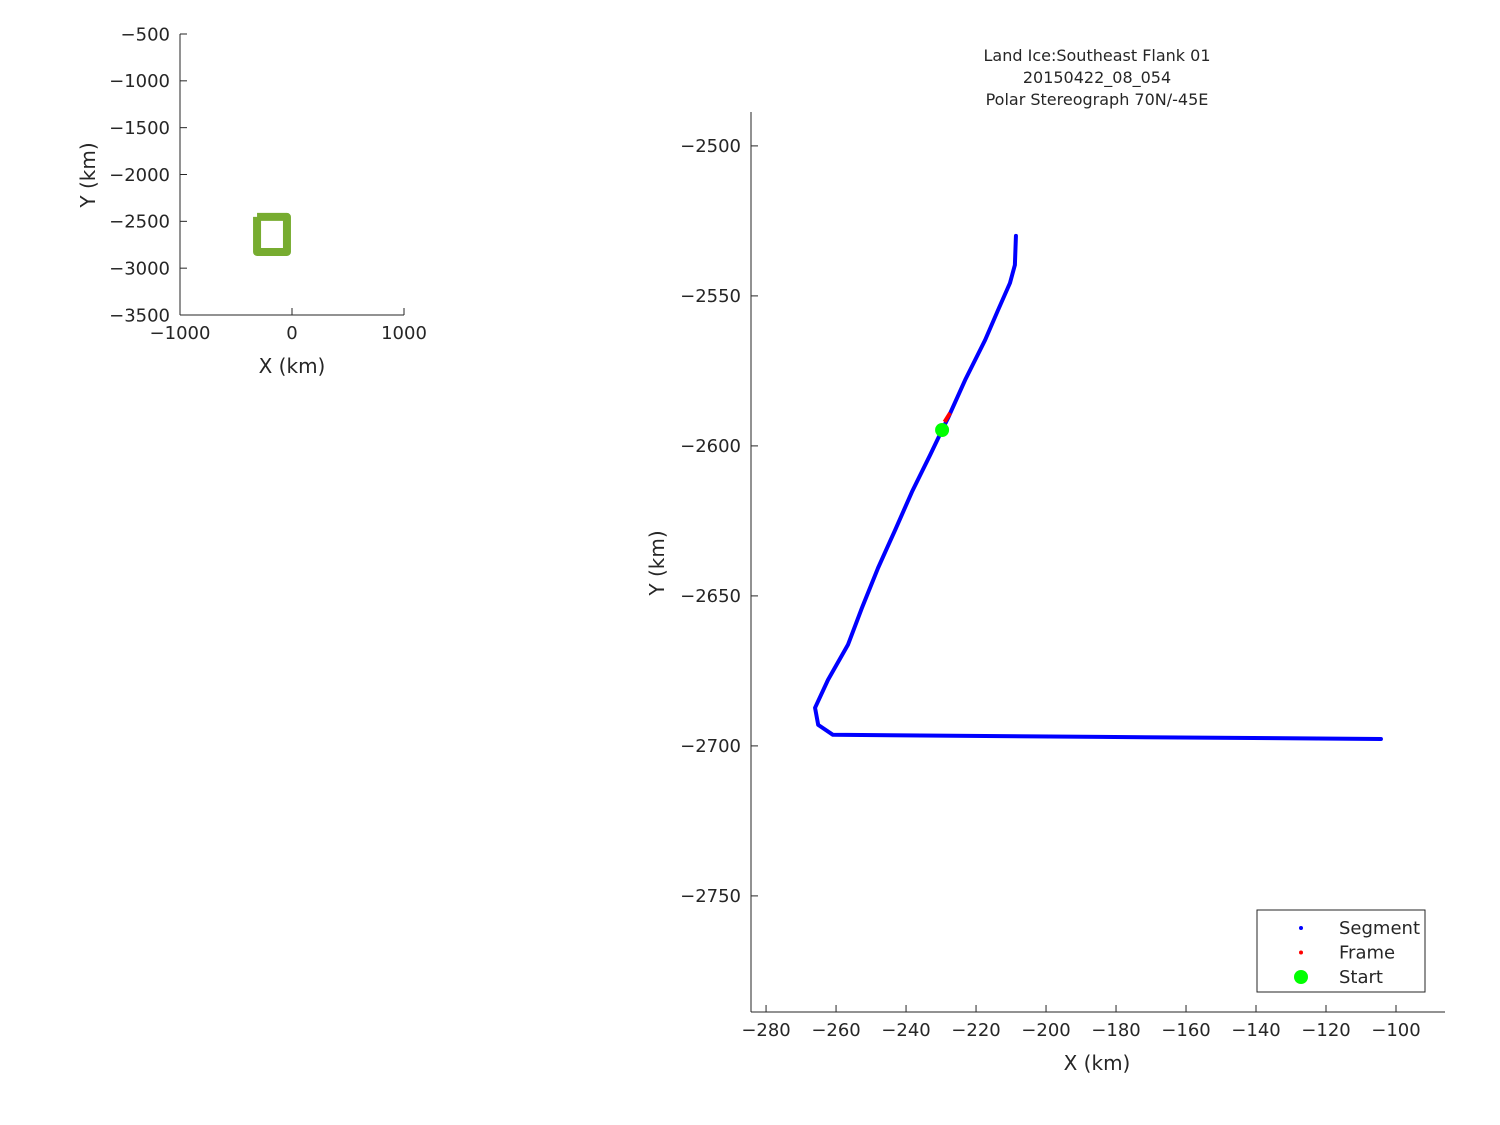 The image size is (1500, 1125). Describe the element at coordinates (404, 333) in the screenshot. I see `x-tick-label: 1000` at that location.